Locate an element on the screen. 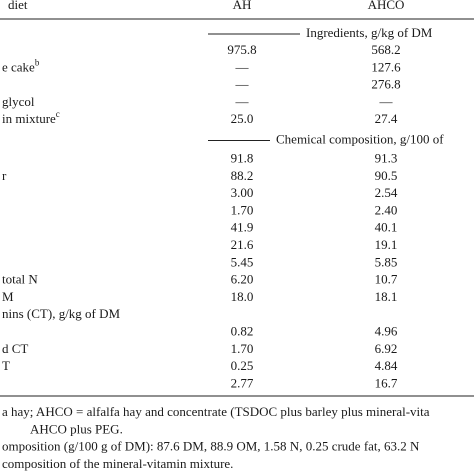  ah-value: 25.0 is located at coordinates (242, 118).